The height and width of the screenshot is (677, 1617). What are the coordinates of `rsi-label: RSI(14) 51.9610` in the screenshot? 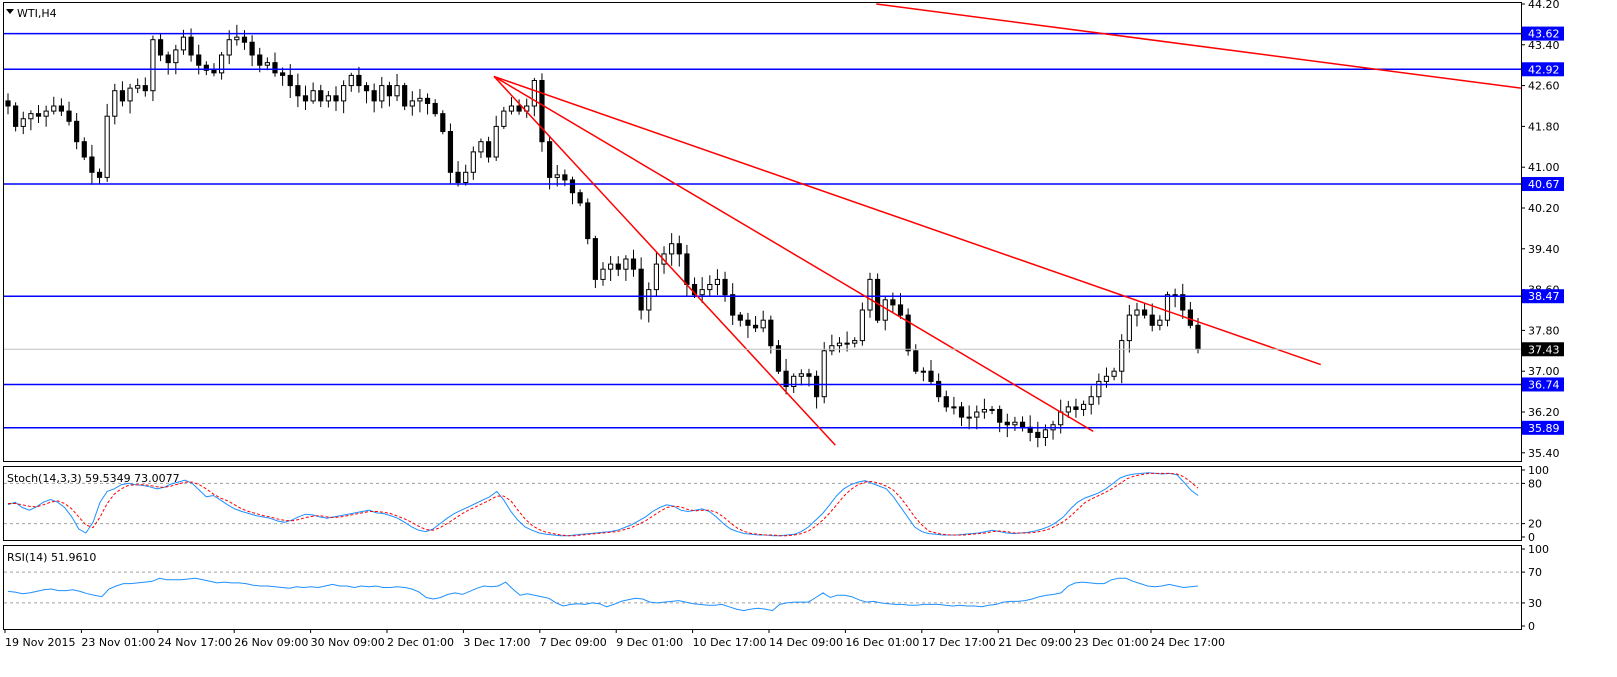 It's located at (51, 557).